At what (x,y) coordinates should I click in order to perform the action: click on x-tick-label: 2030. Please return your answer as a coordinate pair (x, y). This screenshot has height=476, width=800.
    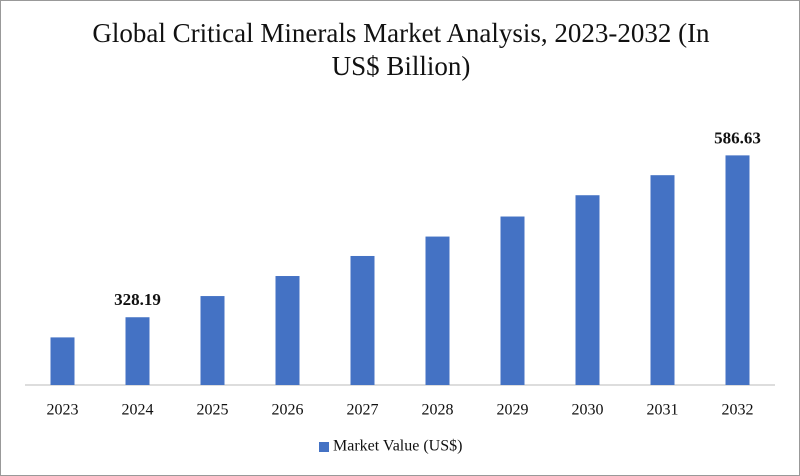
    Looking at the image, I should click on (588, 410).